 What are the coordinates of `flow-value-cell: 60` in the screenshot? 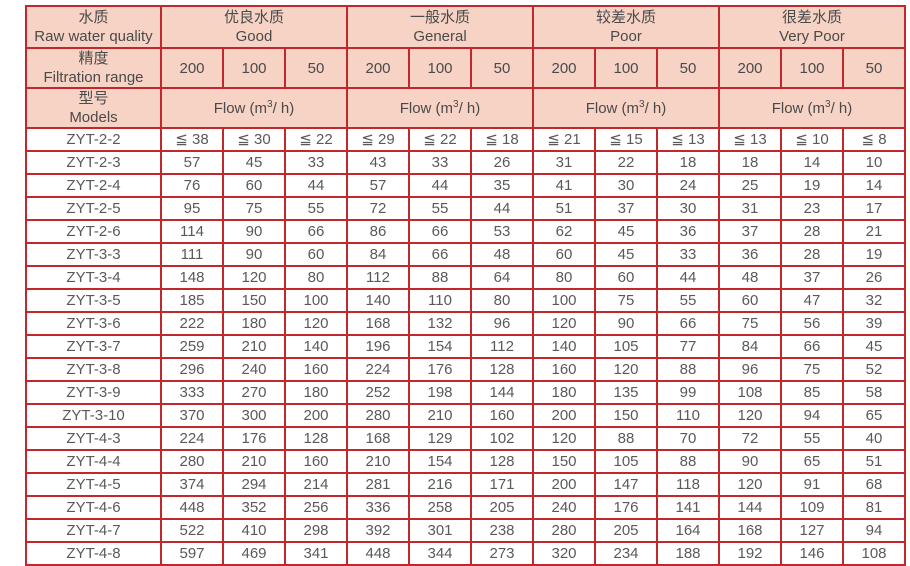 It's located at (254, 185).